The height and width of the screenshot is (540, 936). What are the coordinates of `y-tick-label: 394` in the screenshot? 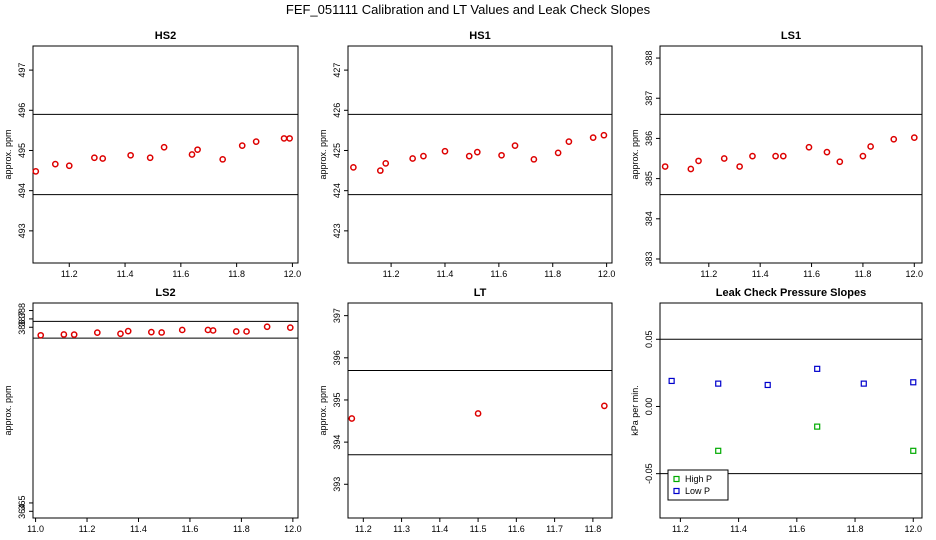 It's located at (337, 442).